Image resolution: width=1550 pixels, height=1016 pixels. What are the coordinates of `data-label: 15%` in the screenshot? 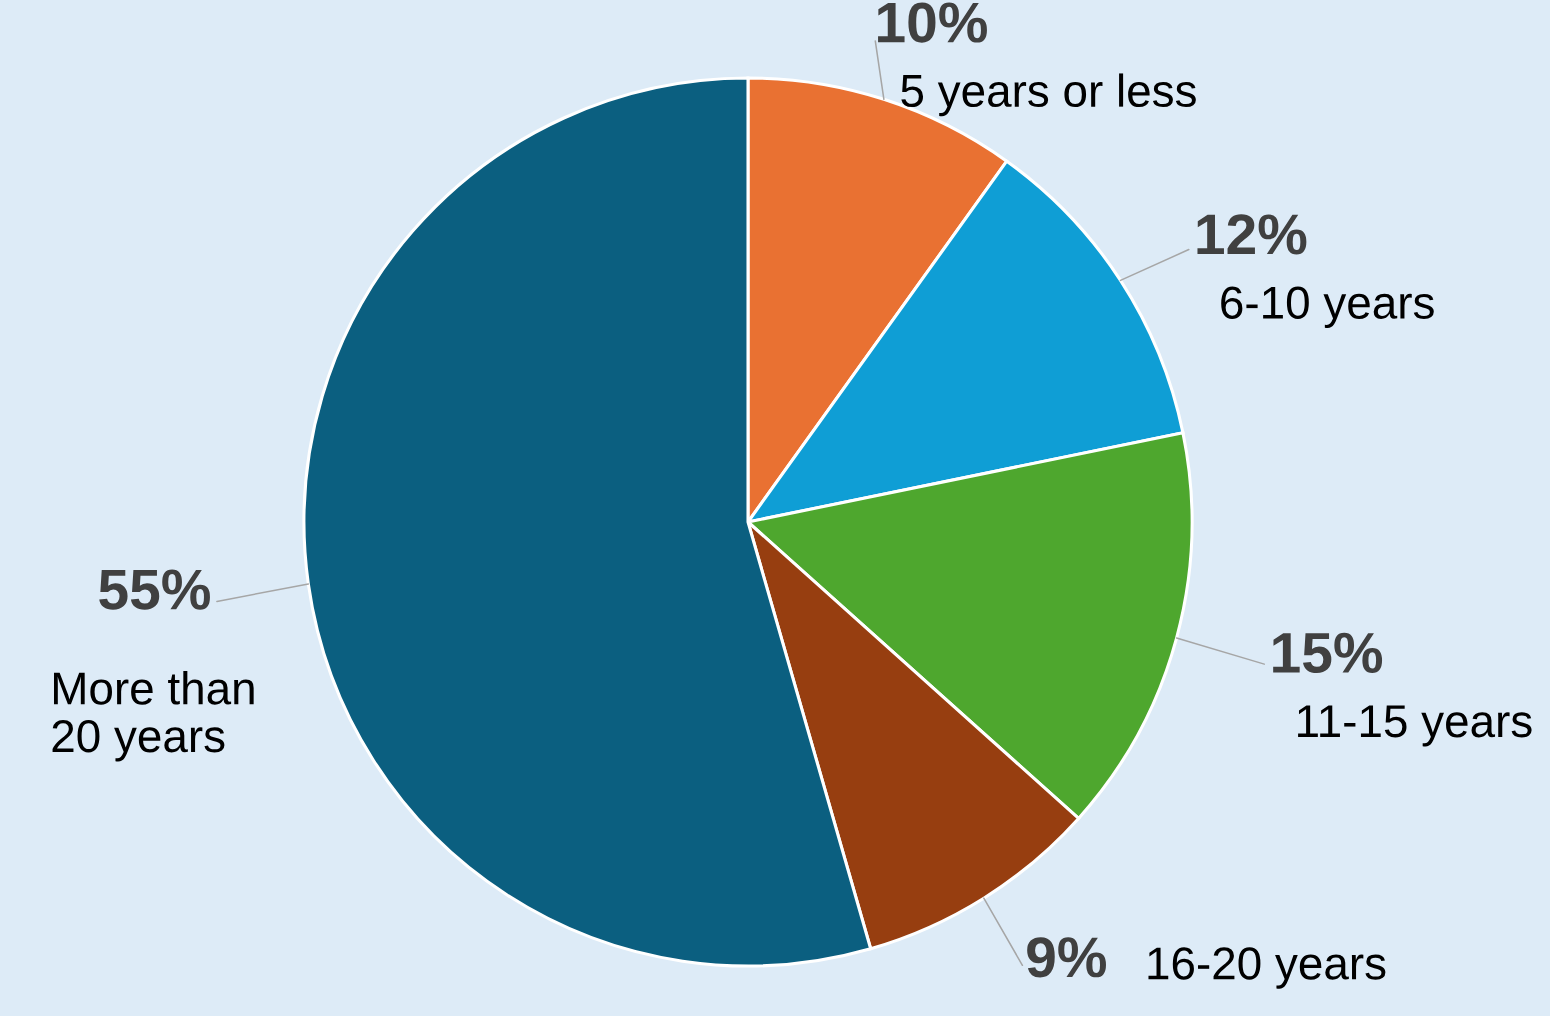 It's located at (1328, 653).